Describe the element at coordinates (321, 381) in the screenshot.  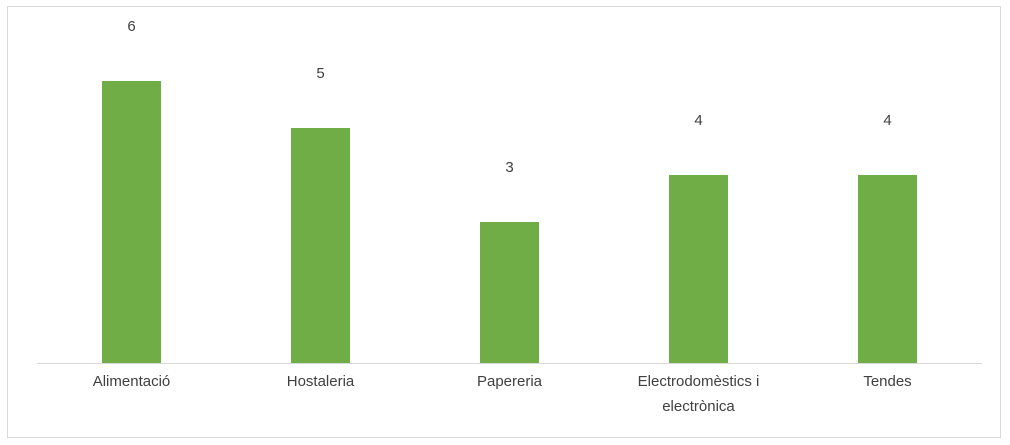
I see `x-tick-label-1: Hostaleria` at that location.